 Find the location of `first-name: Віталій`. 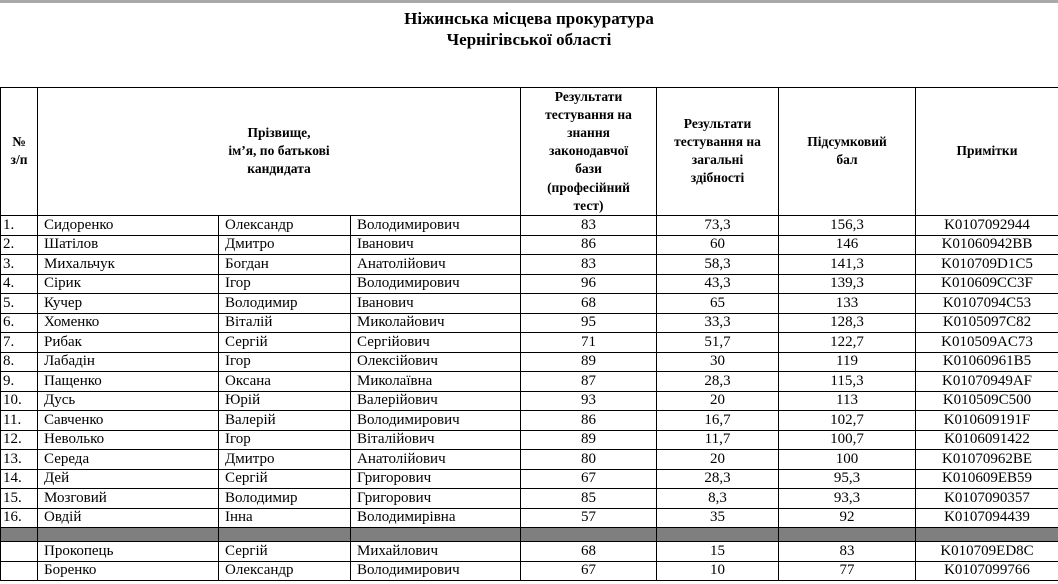

first-name: Віталій is located at coordinates (284, 323).